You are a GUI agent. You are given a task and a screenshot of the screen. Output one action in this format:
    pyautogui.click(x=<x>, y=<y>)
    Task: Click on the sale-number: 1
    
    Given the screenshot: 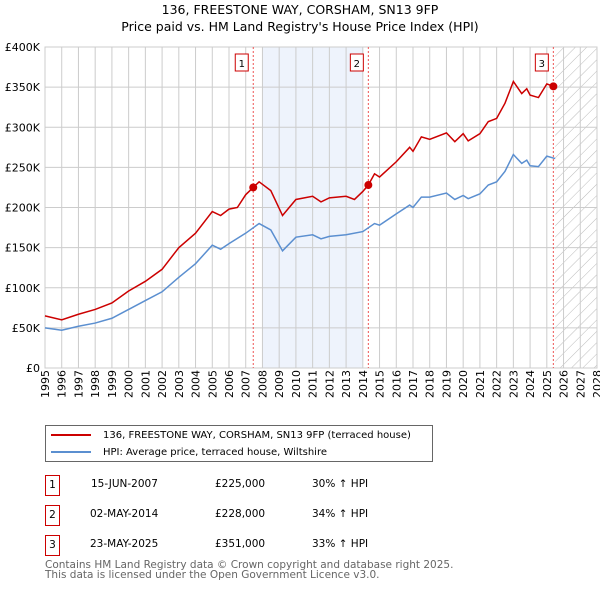 What is the action you would take?
    pyautogui.click(x=52, y=485)
    